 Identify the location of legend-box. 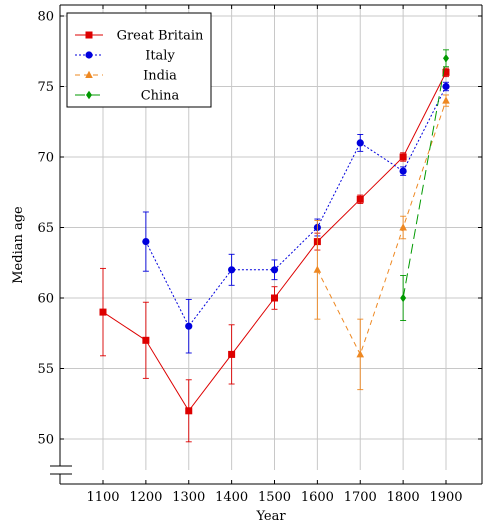
(139, 60).